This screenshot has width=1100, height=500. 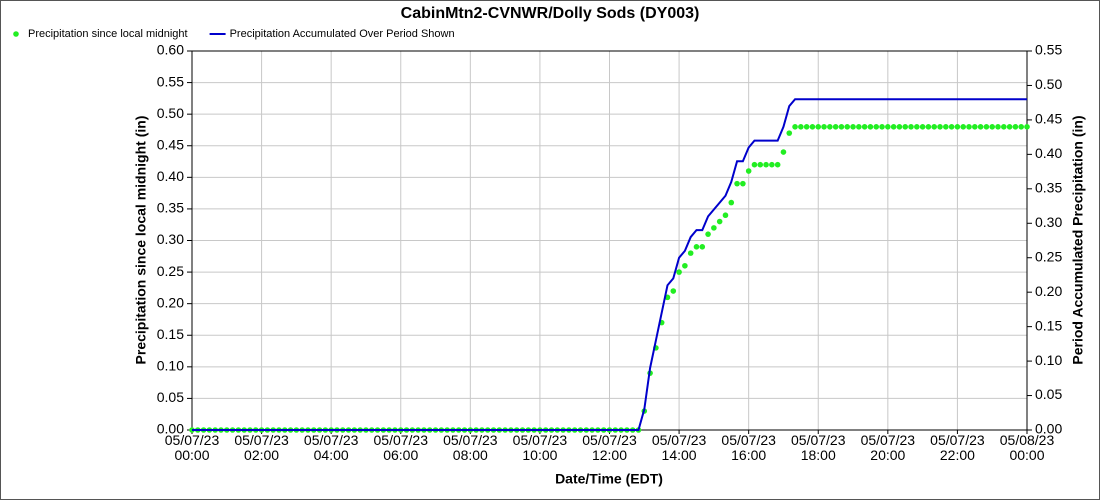 What do you see at coordinates (170, 81) in the screenshot?
I see `y-tick-label: 0.55` at bounding box center [170, 81].